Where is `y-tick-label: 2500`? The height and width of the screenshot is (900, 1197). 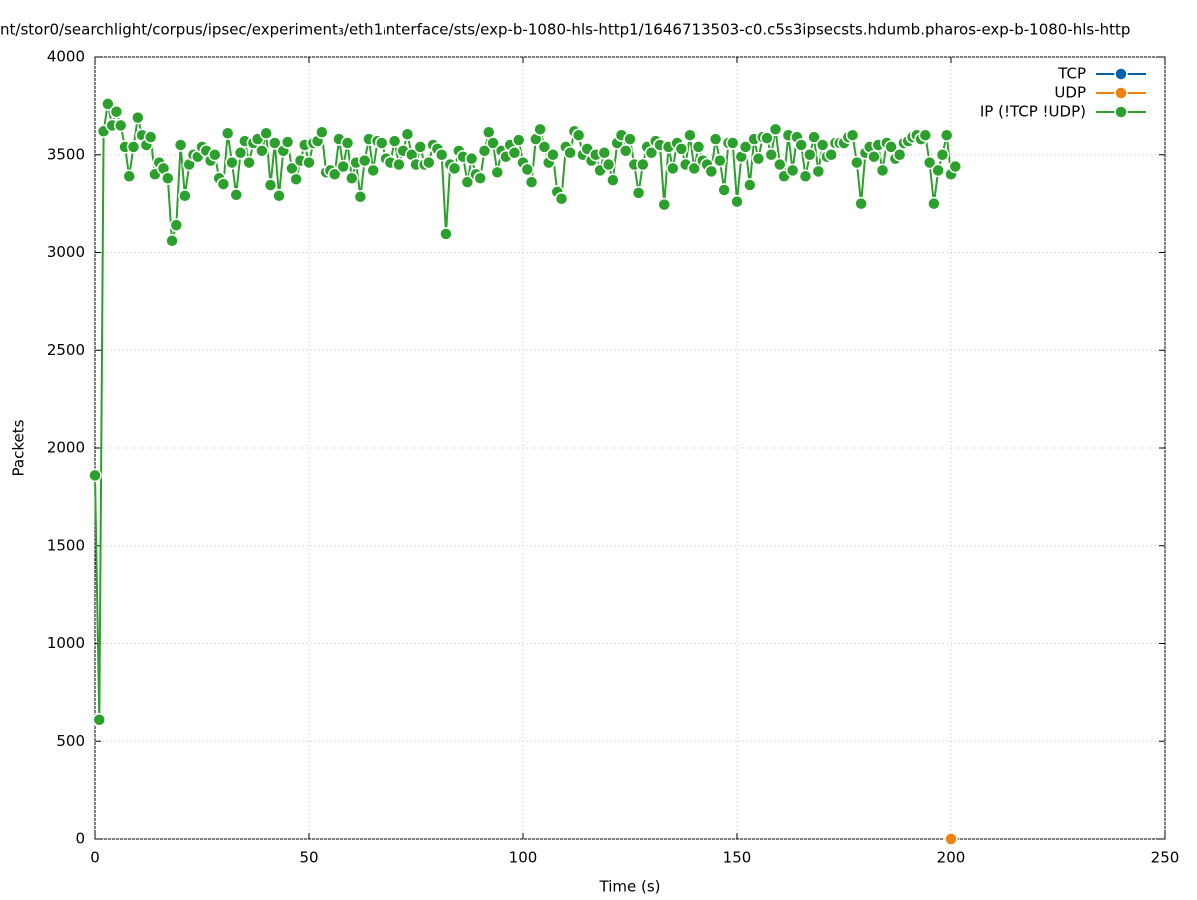 y-tick-label: 2500 is located at coordinates (66, 350).